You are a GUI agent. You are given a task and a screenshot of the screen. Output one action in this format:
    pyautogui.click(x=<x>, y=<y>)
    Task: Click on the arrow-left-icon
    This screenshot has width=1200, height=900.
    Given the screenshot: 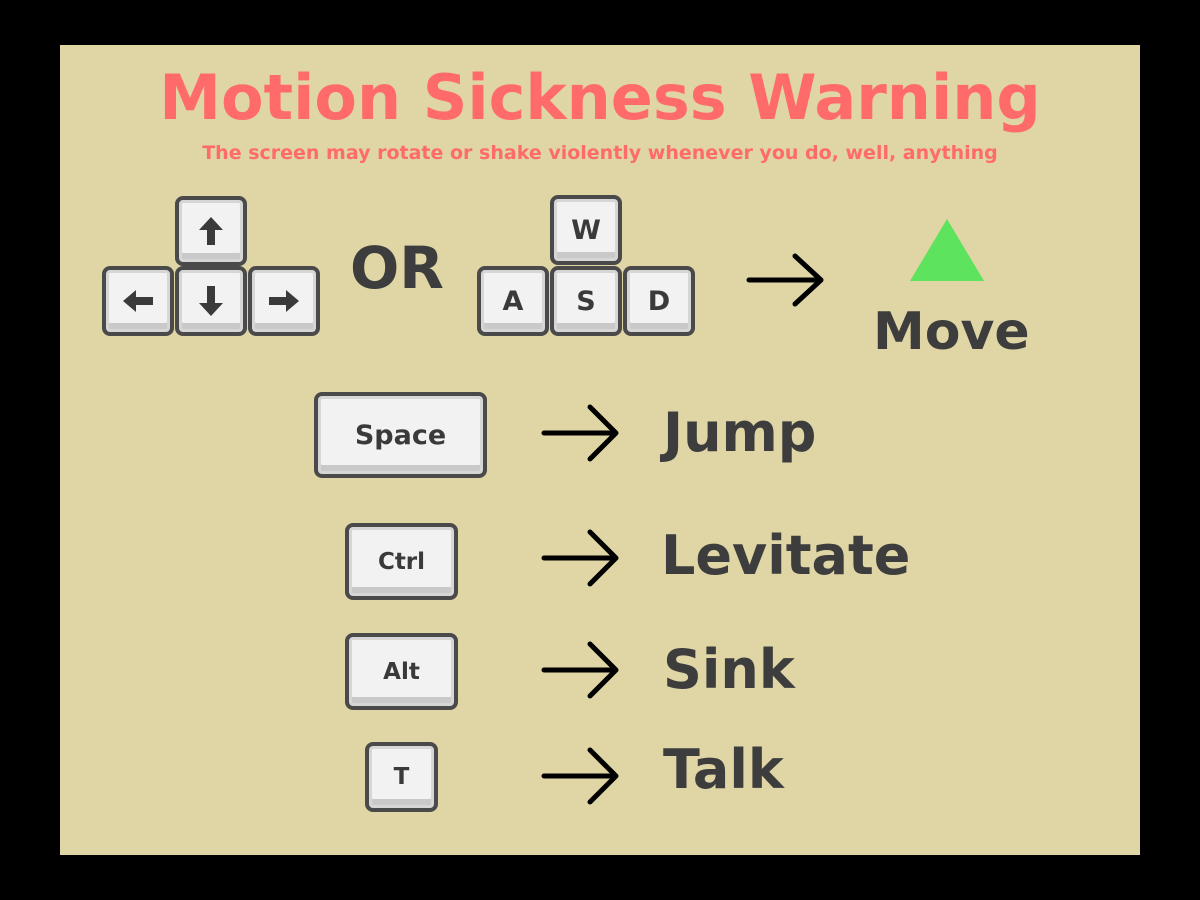 What is the action you would take?
    pyautogui.click(x=138, y=301)
    